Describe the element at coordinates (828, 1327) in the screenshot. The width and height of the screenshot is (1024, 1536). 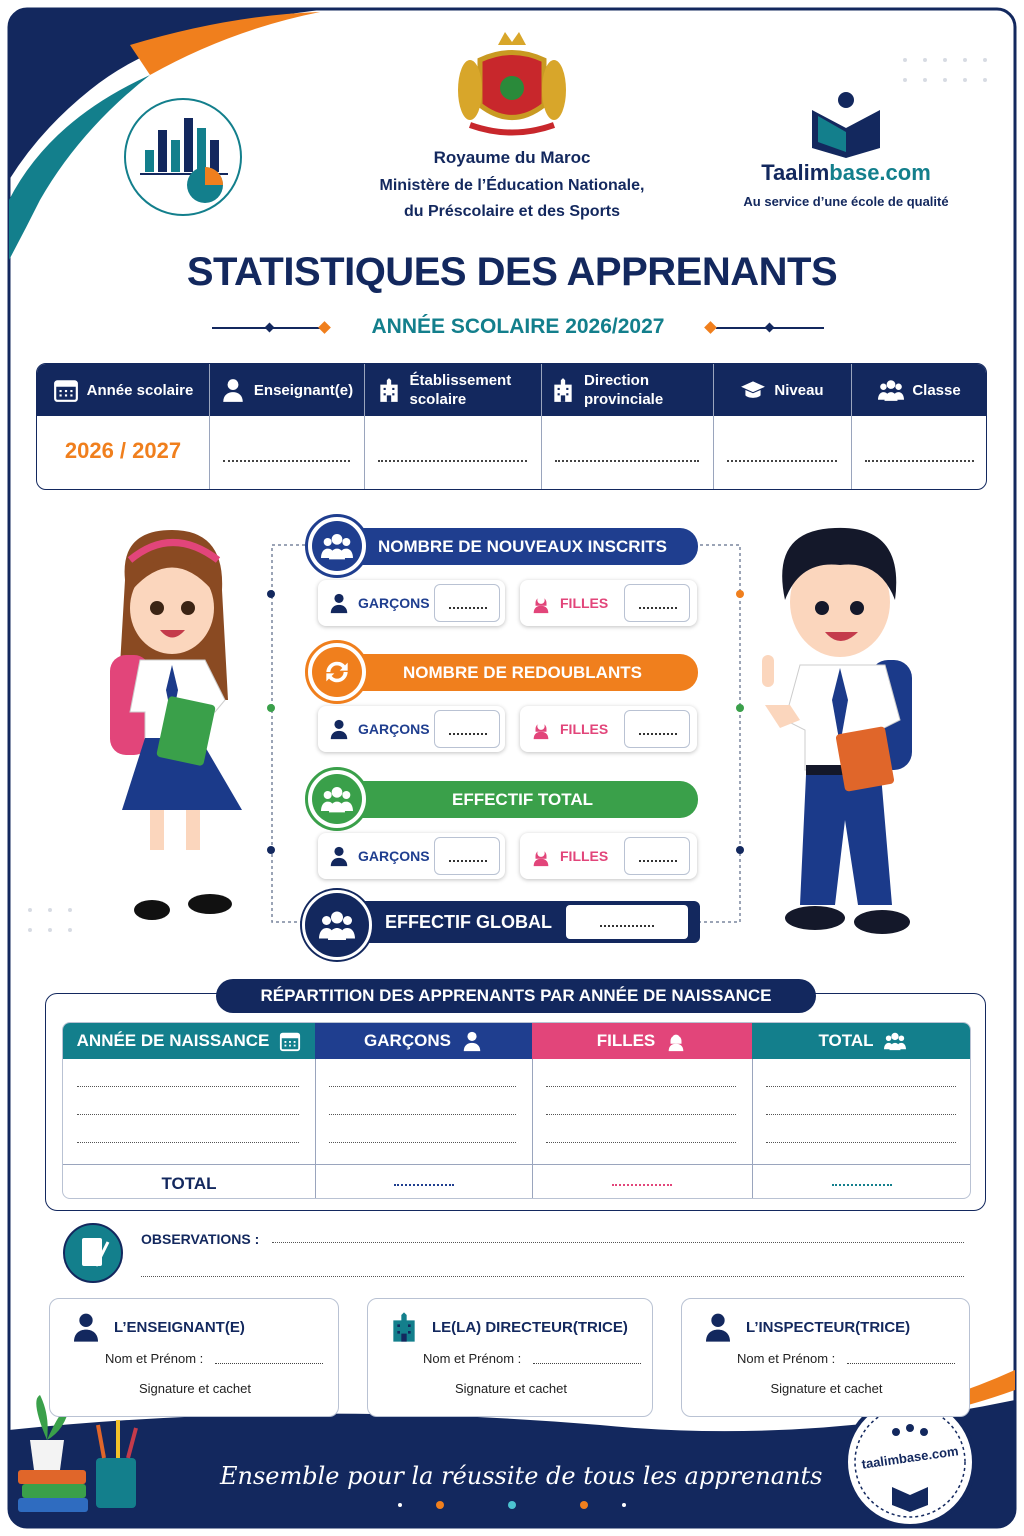
I see `signature-role: L’INSPECTEUR(TRICE)` at that location.